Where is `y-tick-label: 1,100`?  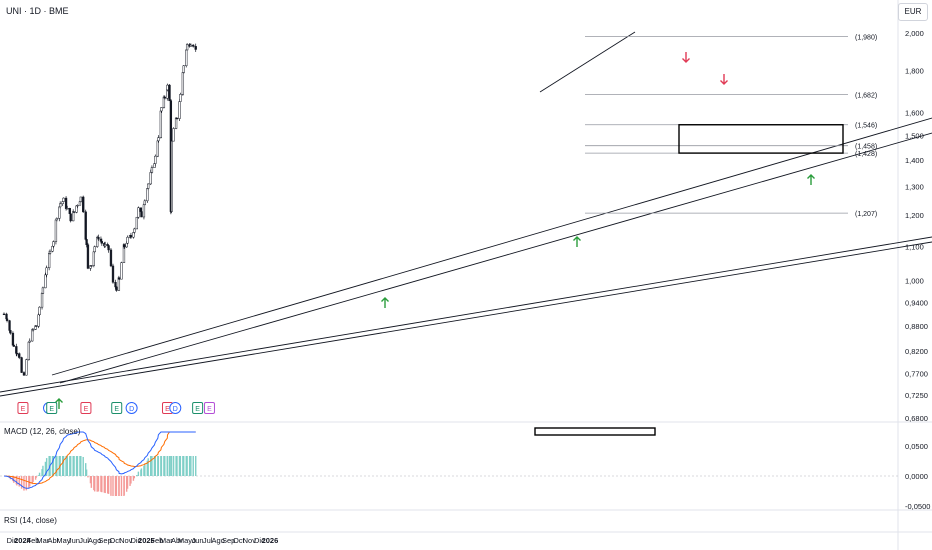
y-tick-label: 1,100 is located at coordinates (914, 246).